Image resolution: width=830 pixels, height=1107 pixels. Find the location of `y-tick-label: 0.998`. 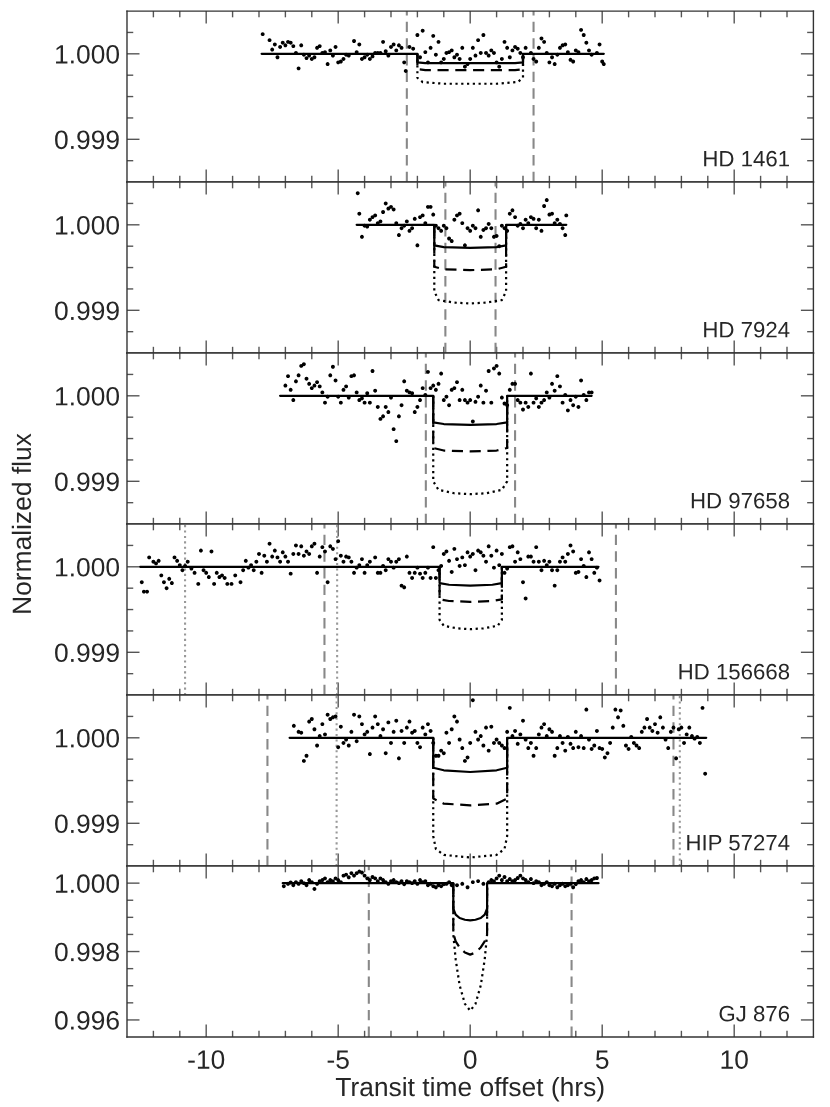

y-tick-label: 0.998 is located at coordinates (87, 952).